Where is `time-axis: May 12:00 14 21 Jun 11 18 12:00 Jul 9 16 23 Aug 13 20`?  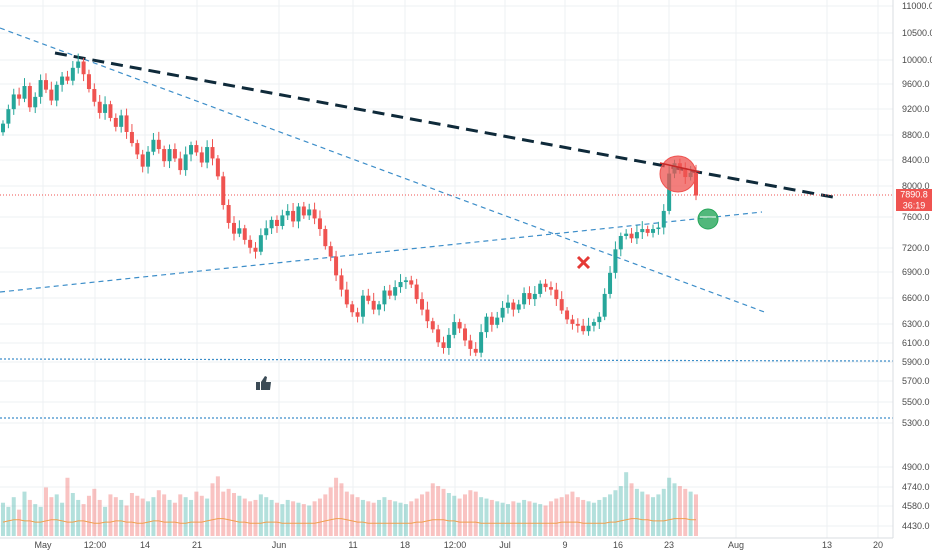
time-axis: May 12:00 14 21 Jun 11 18 12:00 Jul 9 16 23 Aug 13 20 is located at coordinates (446, 543).